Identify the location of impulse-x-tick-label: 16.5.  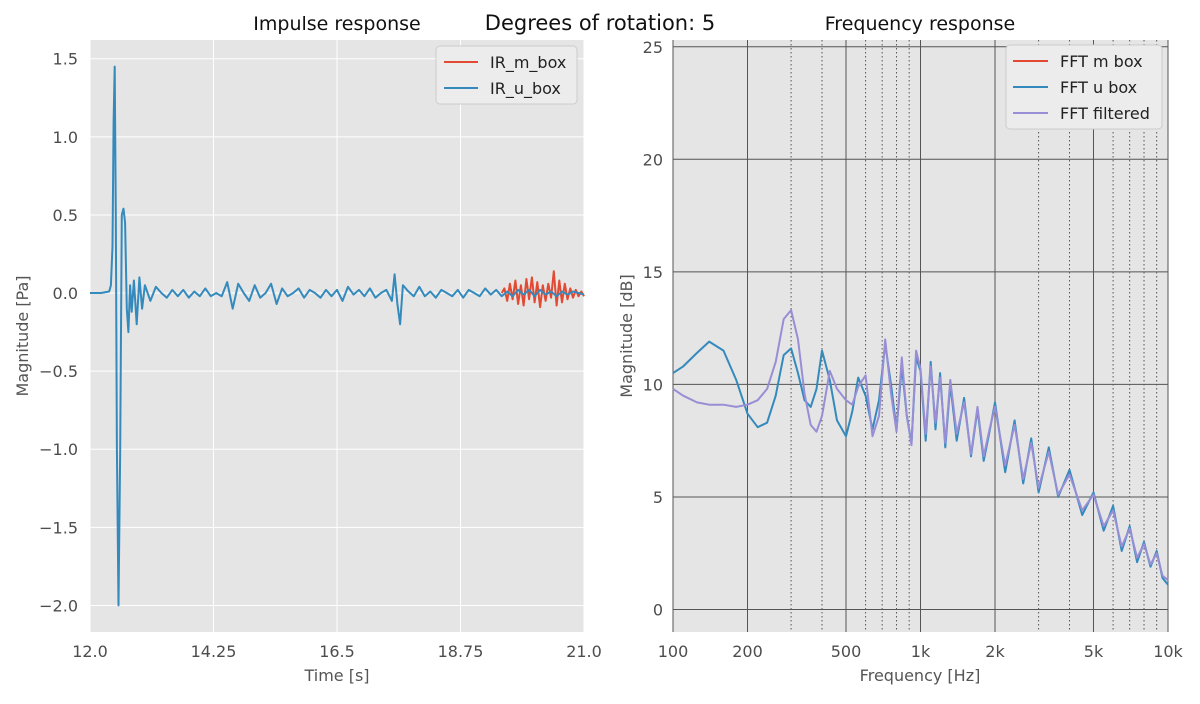
(337, 651).